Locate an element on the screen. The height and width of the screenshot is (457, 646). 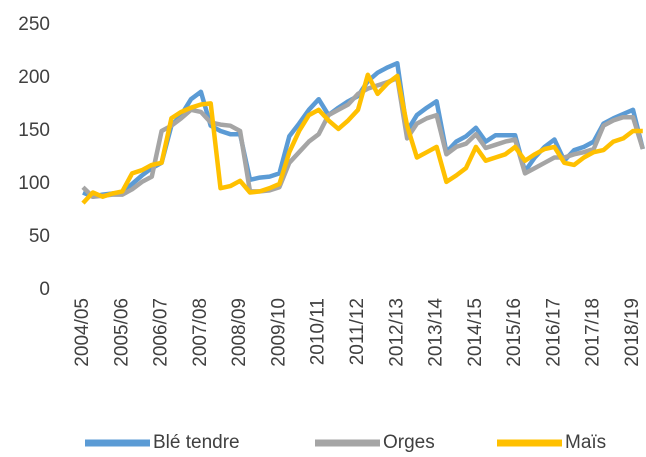
y-tick-label: 100 is located at coordinates (34, 183).